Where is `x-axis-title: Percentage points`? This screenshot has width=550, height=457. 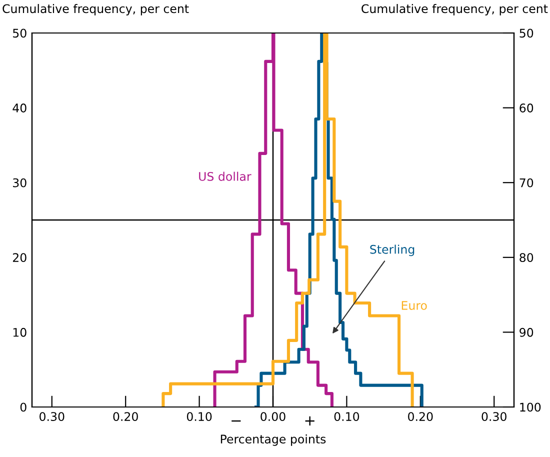
x-axis-title: Percentage points is located at coordinates (273, 440).